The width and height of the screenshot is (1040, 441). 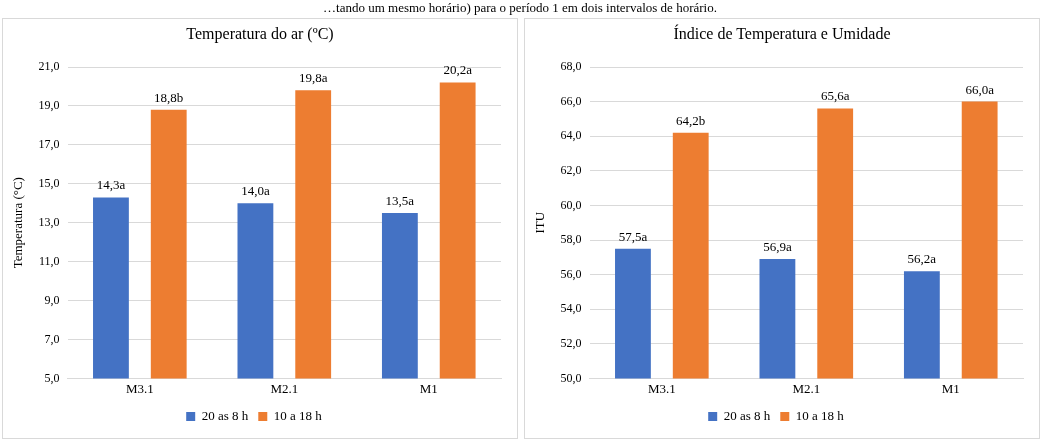 What do you see at coordinates (52, 338) in the screenshot?
I see `y-tick-label: 7,0` at bounding box center [52, 338].